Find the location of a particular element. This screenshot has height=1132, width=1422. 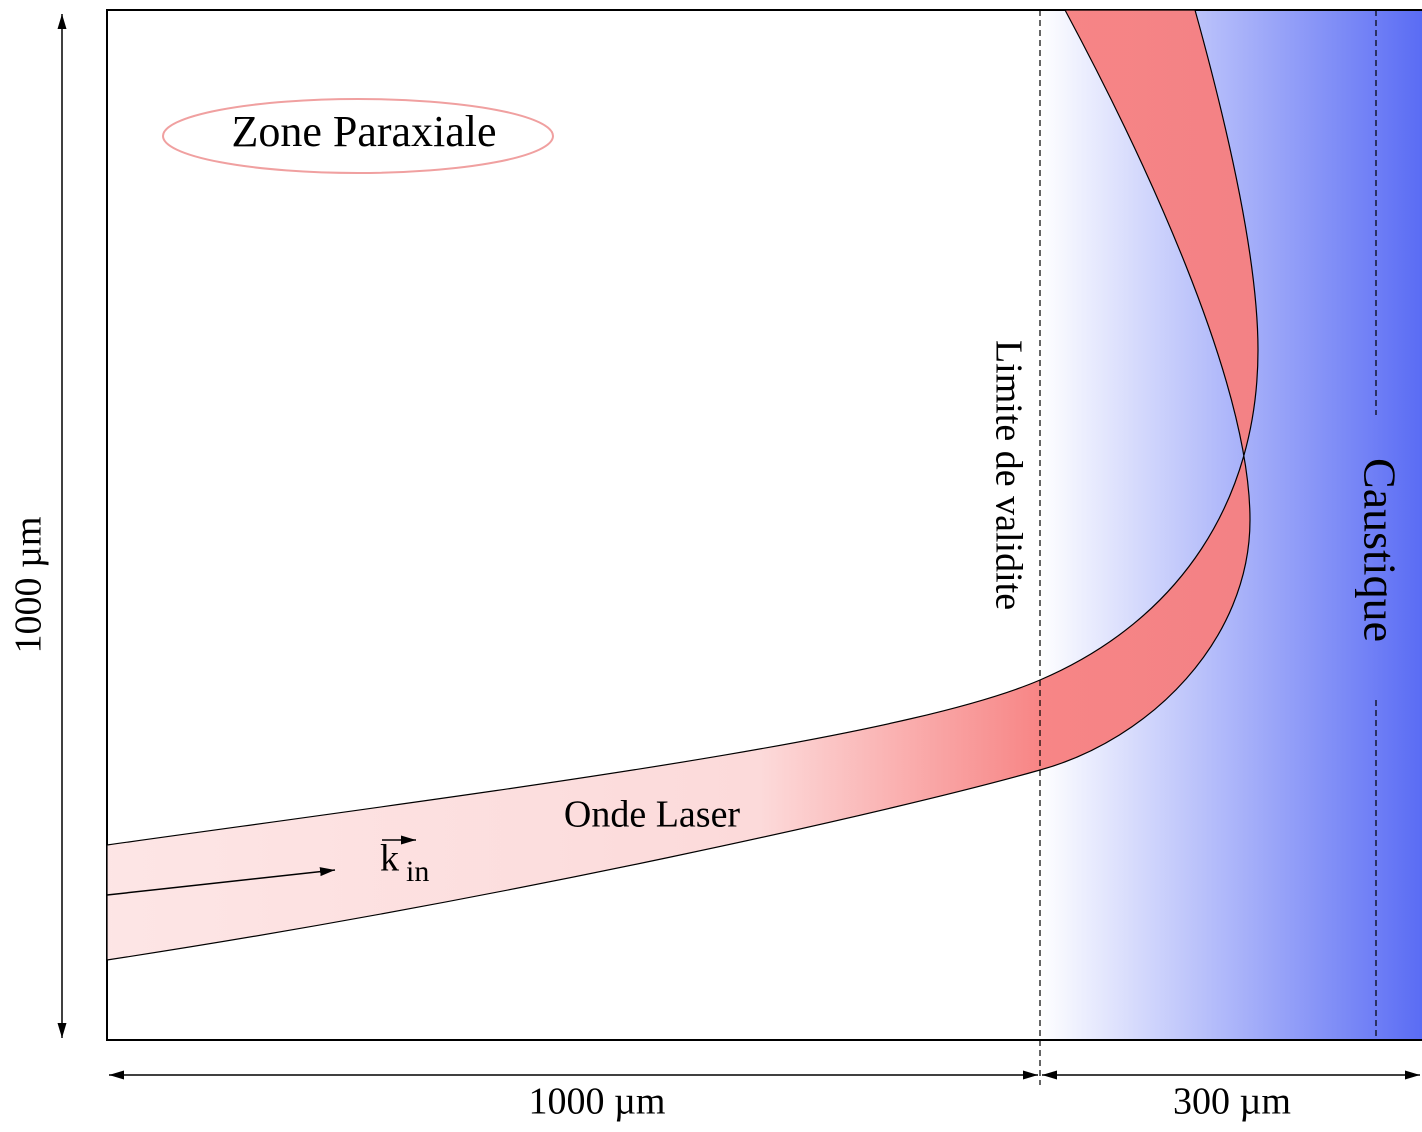

width-label: 300 µm is located at coordinates (1232, 1102).